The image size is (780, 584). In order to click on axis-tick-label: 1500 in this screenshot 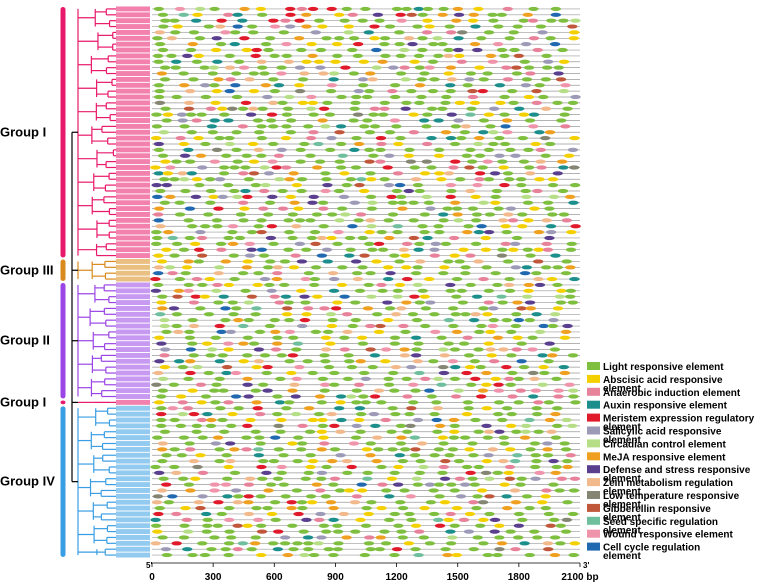, I will do `click(458, 577)`.